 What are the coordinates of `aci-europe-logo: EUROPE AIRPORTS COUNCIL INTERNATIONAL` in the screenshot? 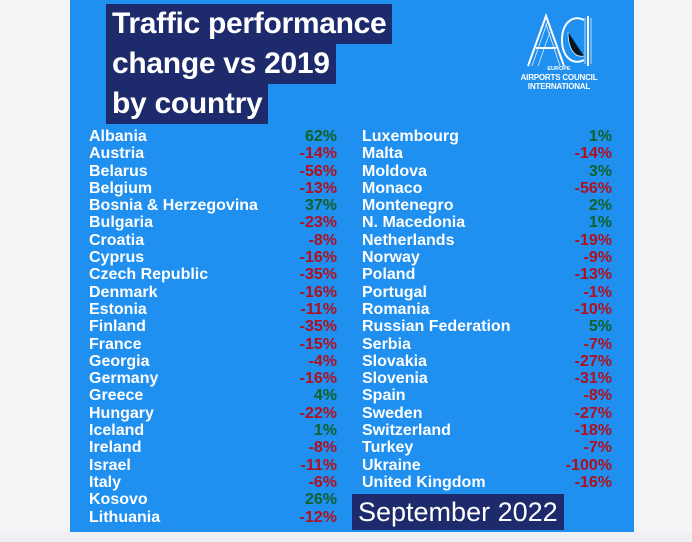 It's located at (559, 58).